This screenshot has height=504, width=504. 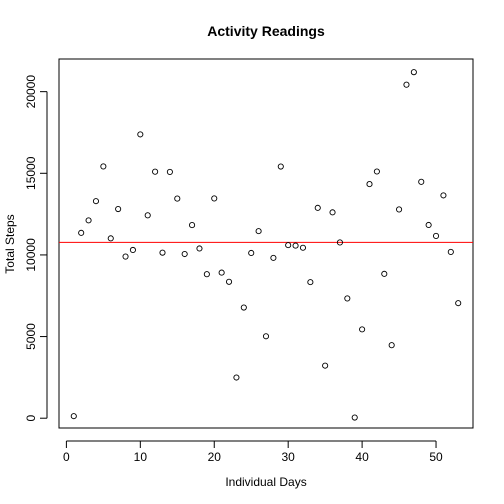 I want to click on x-tick-label: 30, so click(x=288, y=457).